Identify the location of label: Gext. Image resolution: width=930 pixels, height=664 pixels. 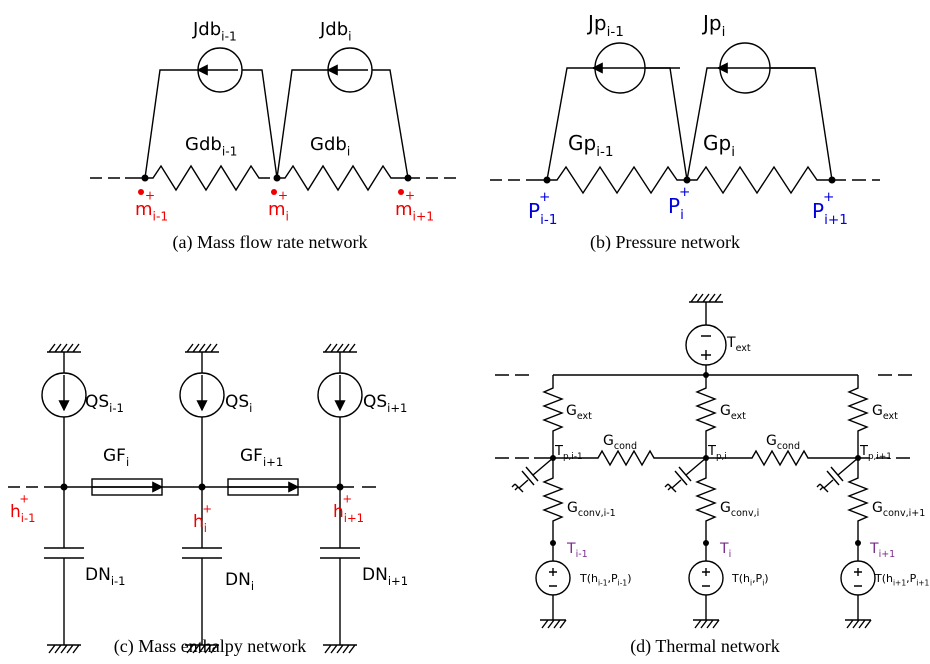
(733, 412).